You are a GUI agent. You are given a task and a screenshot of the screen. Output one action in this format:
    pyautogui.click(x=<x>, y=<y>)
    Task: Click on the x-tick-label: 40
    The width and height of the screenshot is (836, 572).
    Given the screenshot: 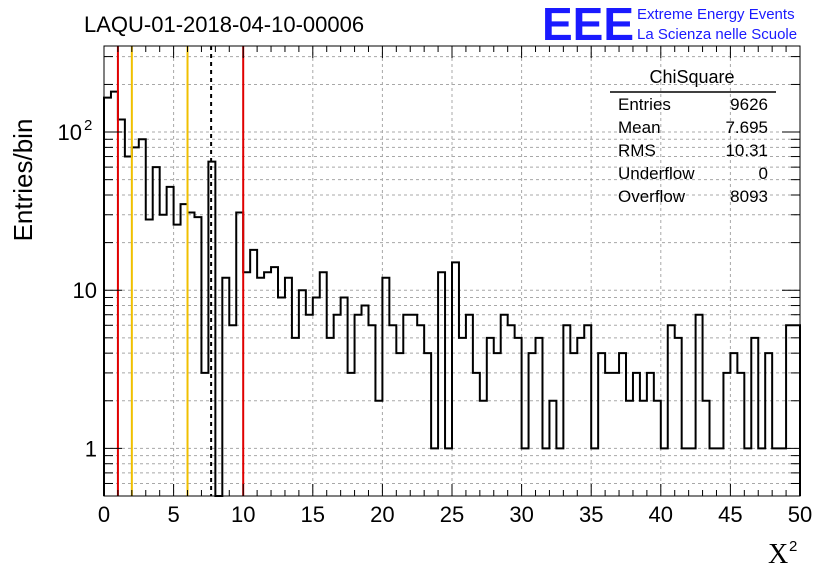 What is the action you would take?
    pyautogui.click(x=661, y=514)
    